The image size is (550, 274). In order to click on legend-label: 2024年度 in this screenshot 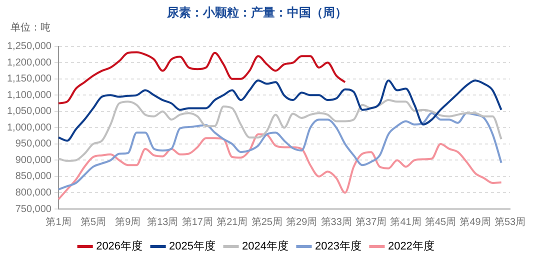, I will do `click(265, 246)`.